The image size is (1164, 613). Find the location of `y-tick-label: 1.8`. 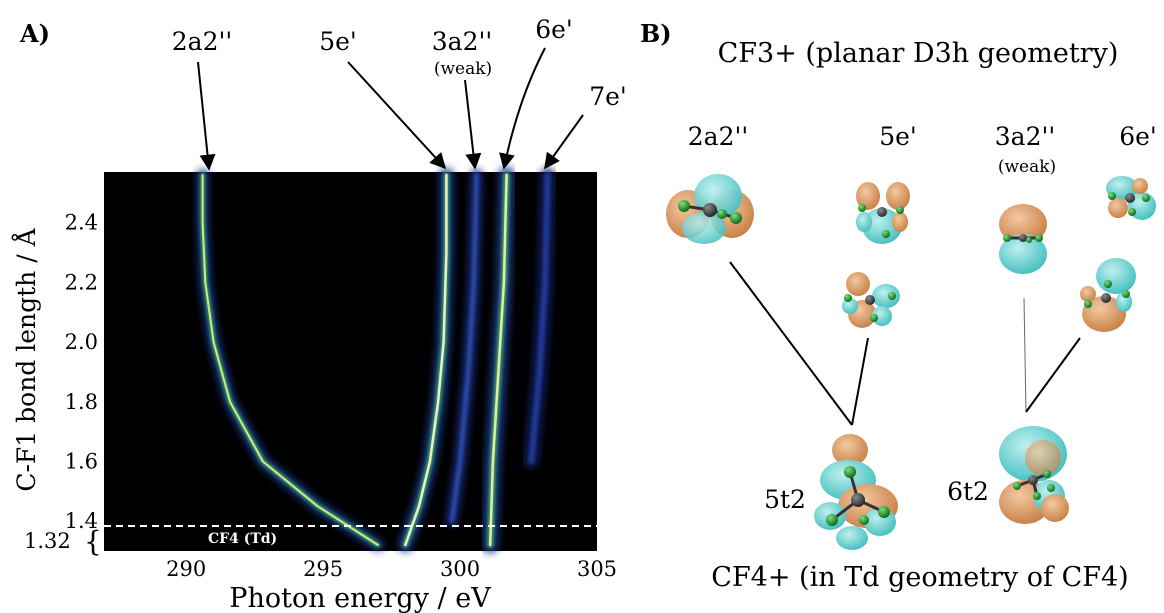

y-tick-label: 1.8 is located at coordinates (81, 402).